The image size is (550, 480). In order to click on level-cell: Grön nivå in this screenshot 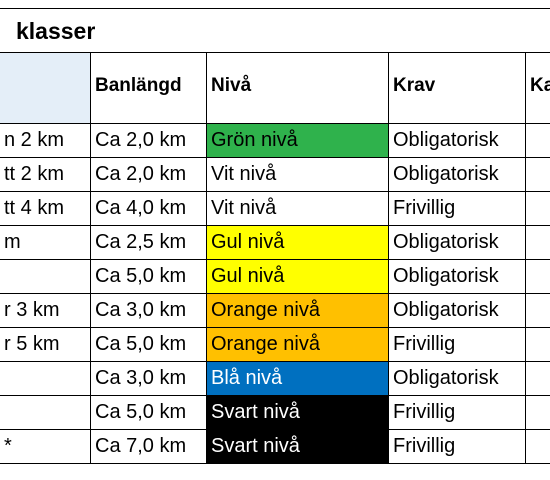, I will do `click(297, 140)`.